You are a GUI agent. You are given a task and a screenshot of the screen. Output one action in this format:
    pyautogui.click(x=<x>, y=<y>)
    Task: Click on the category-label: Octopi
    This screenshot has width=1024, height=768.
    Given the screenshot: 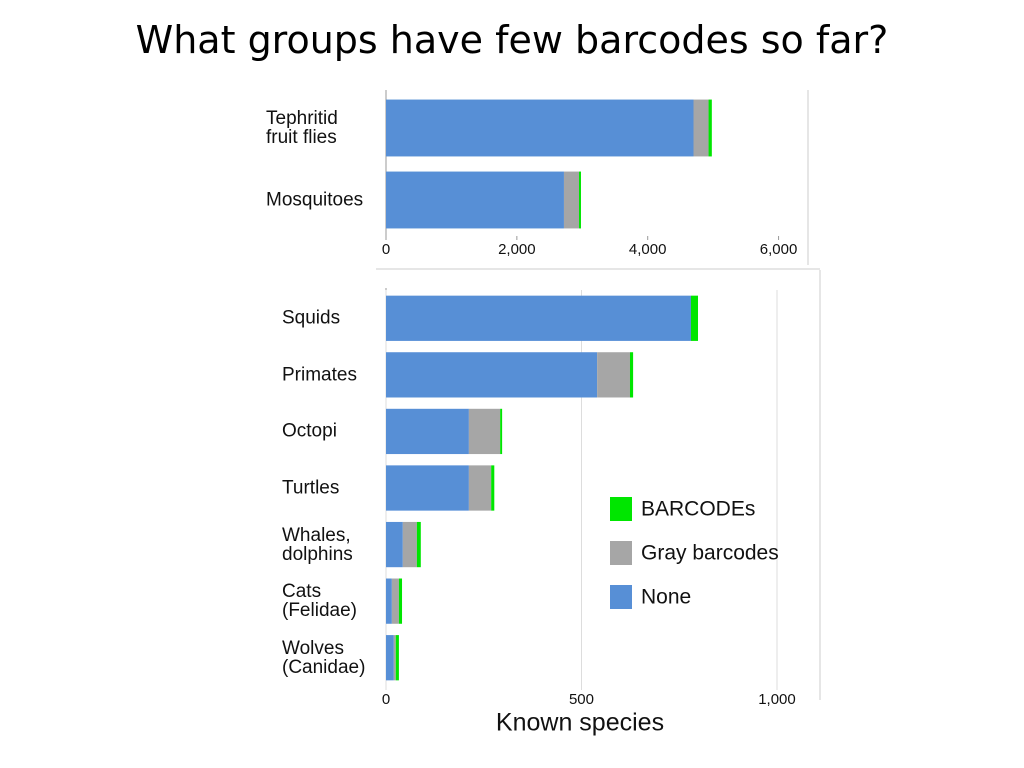 What is the action you would take?
    pyautogui.click(x=309, y=431)
    